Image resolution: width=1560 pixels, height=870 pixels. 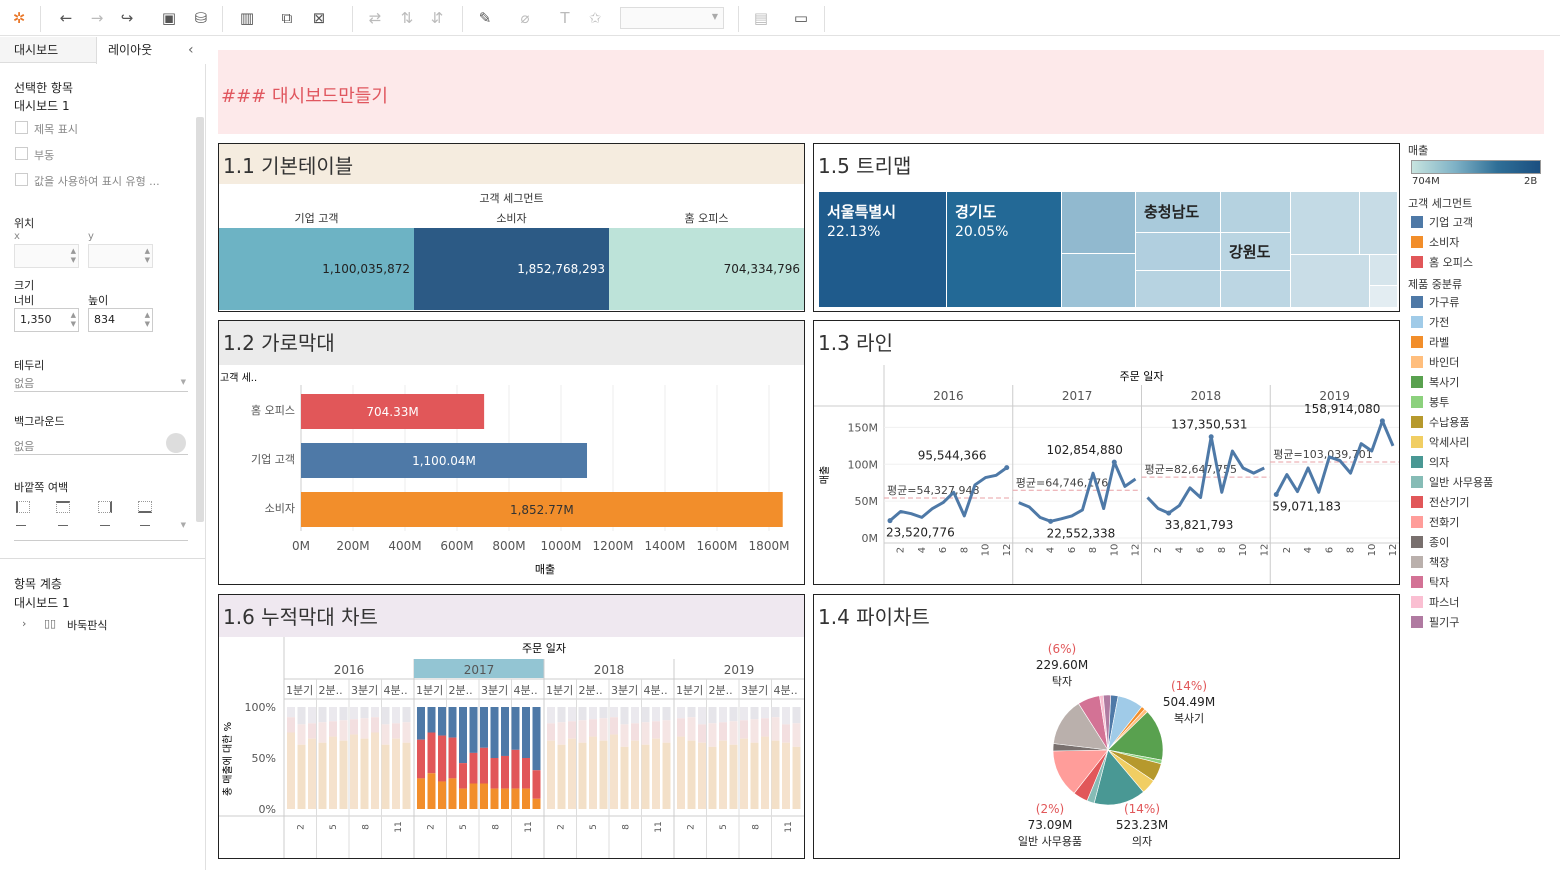 I want to click on new-datasource-icon: ⛁, so click(x=201, y=18).